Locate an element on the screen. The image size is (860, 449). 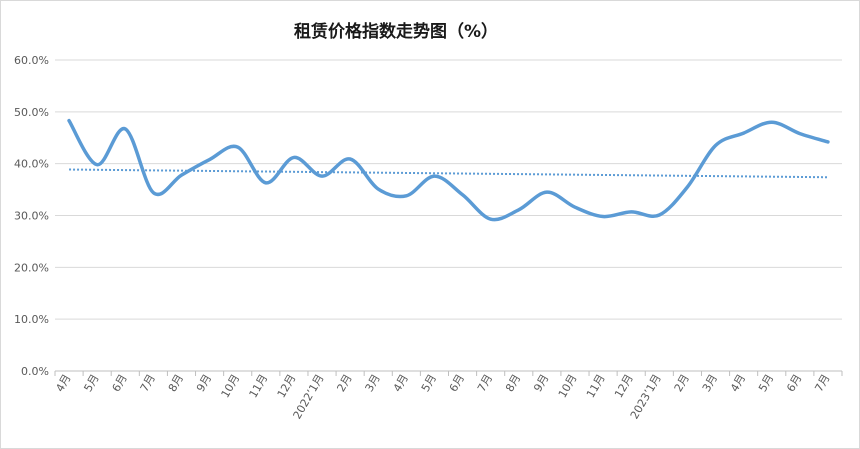
trendline is located at coordinates (448, 173).